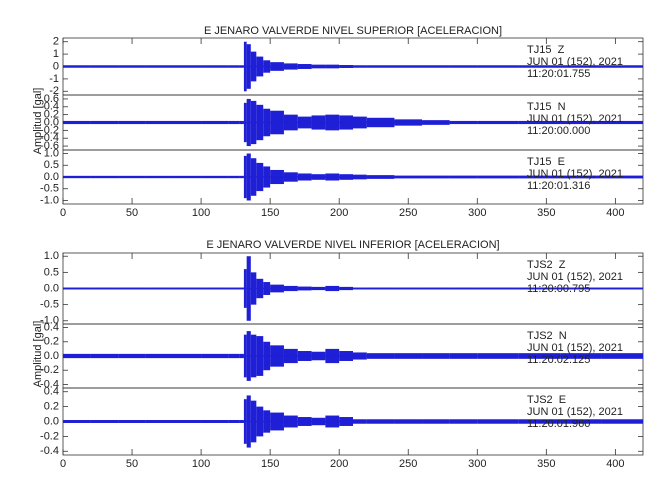  What do you see at coordinates (558, 289) in the screenshot?
I see `time-label: 11:20:00.795` at bounding box center [558, 289].